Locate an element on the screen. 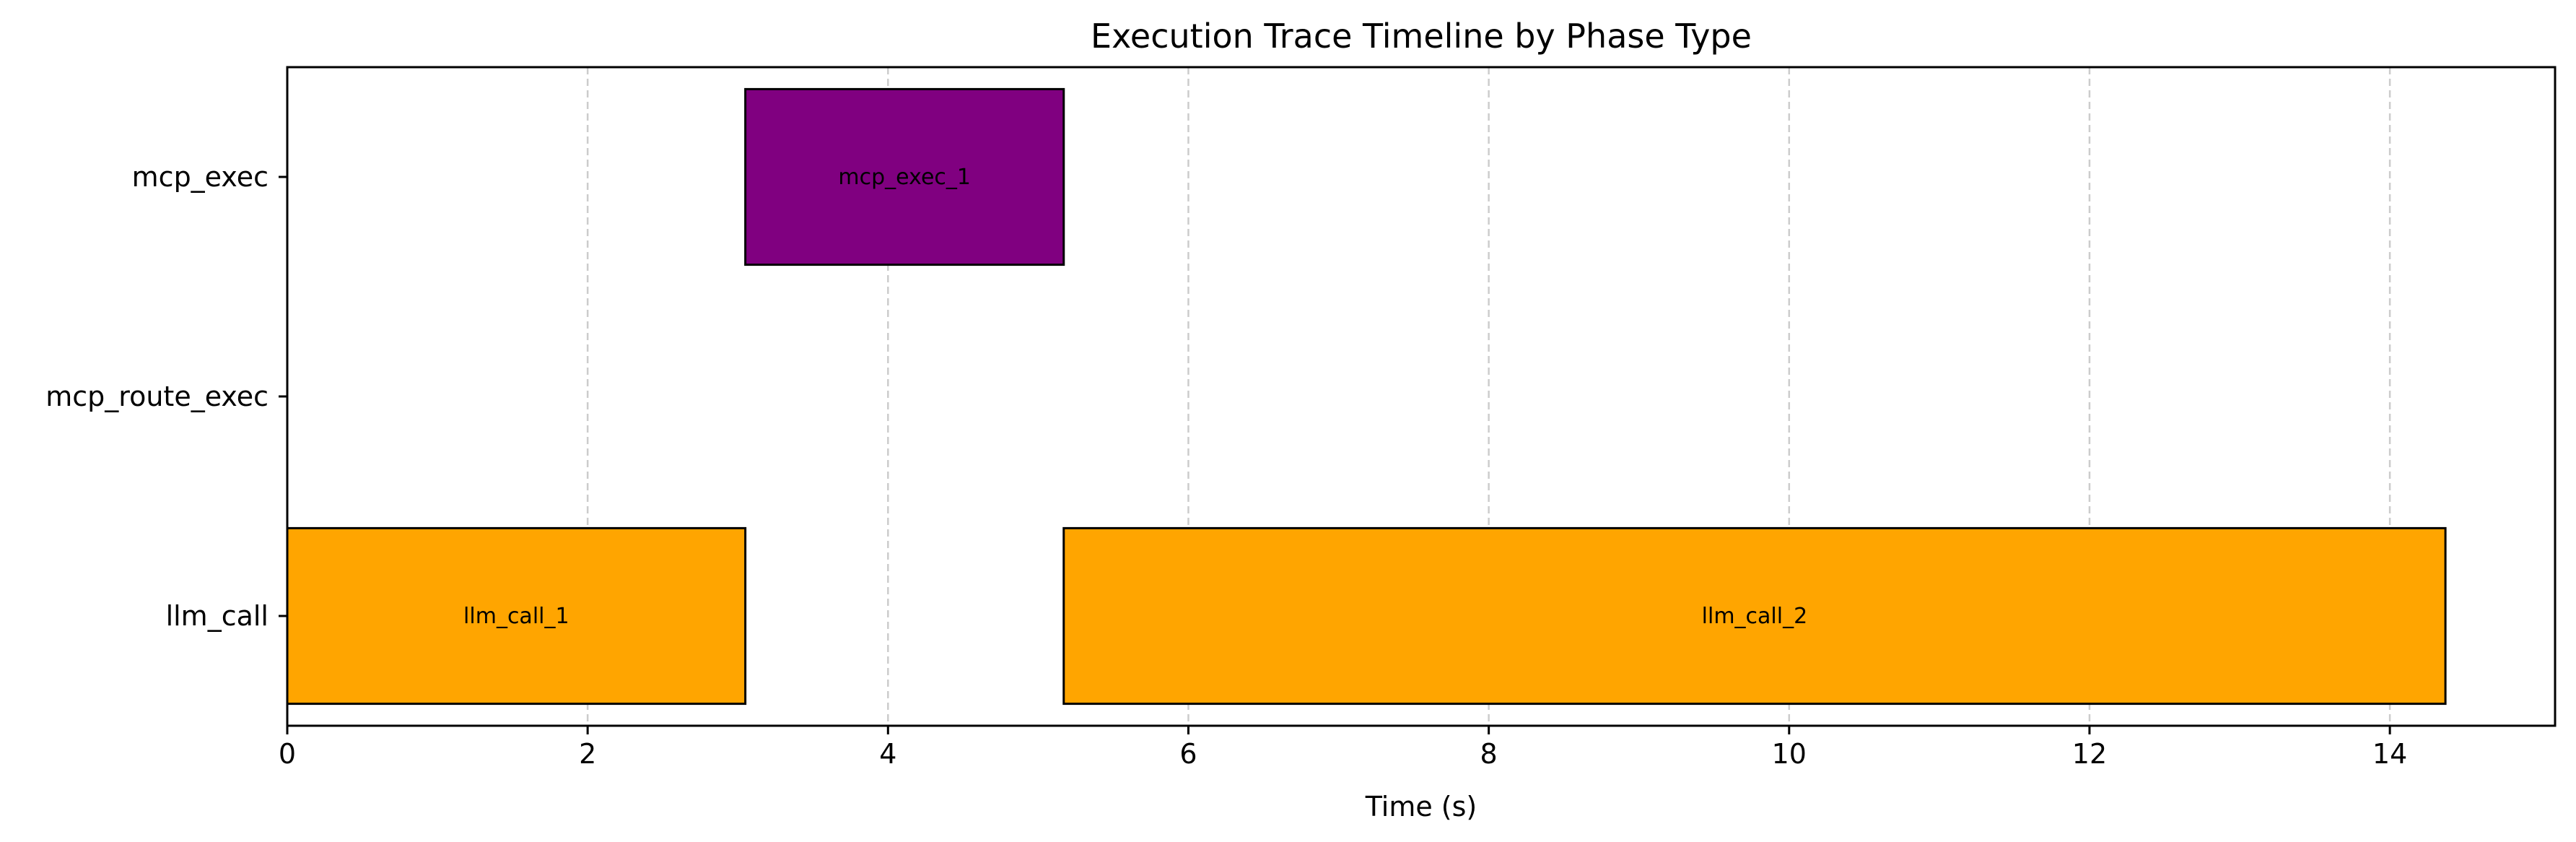 This screenshot has width=2576, height=842. y-tick-label: mcp_exec is located at coordinates (200, 177).